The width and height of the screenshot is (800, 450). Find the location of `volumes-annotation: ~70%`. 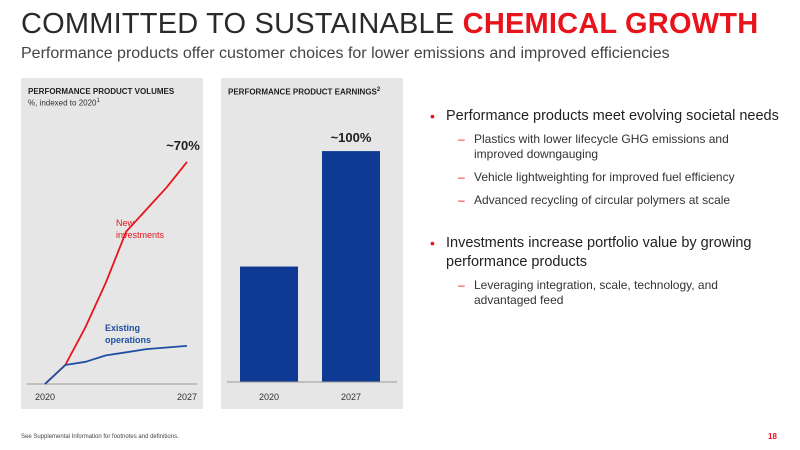

volumes-annotation: ~70% is located at coordinates (183, 145).